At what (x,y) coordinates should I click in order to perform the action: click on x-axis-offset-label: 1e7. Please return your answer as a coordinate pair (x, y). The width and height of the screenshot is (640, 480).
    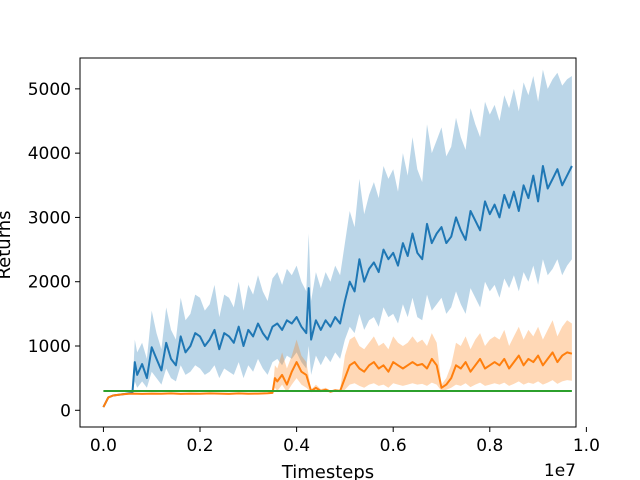
    Looking at the image, I should click on (560, 470).